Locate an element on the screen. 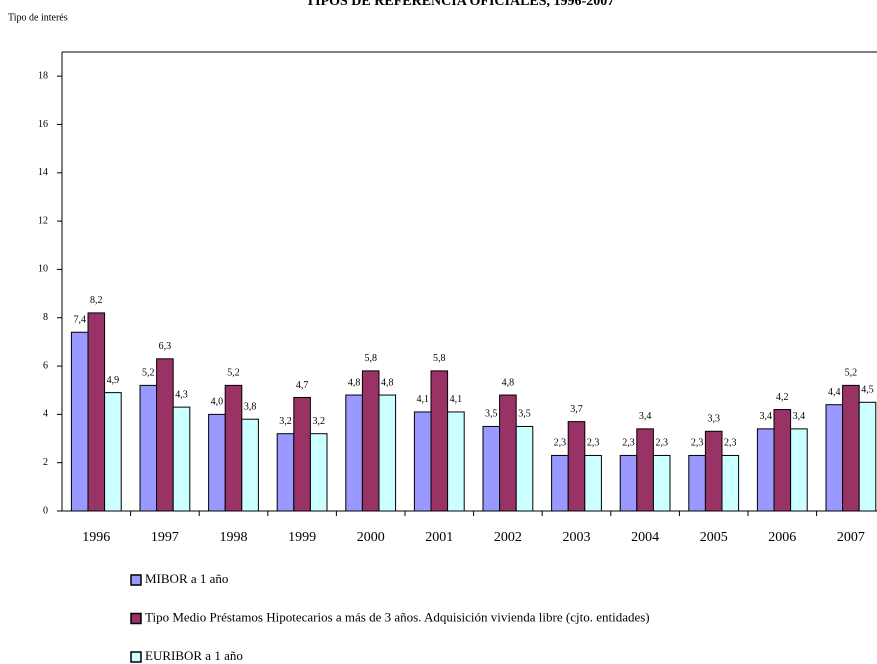  chart-title: TIPOS DE REFERENCIA OFICIALES, 1996-2007 is located at coordinates (460, 4).